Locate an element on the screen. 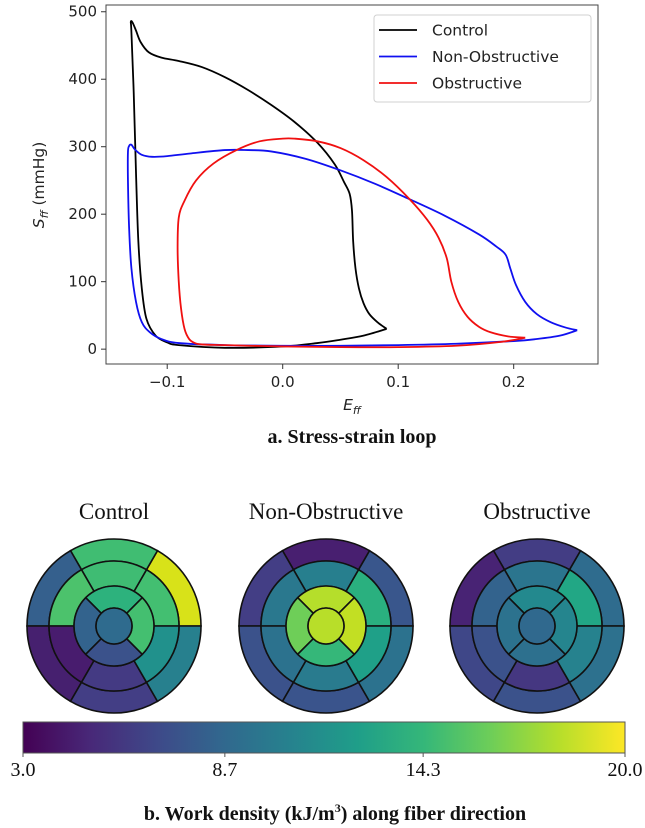 The image size is (645, 828). y-tick-label: 100 is located at coordinates (82, 282).